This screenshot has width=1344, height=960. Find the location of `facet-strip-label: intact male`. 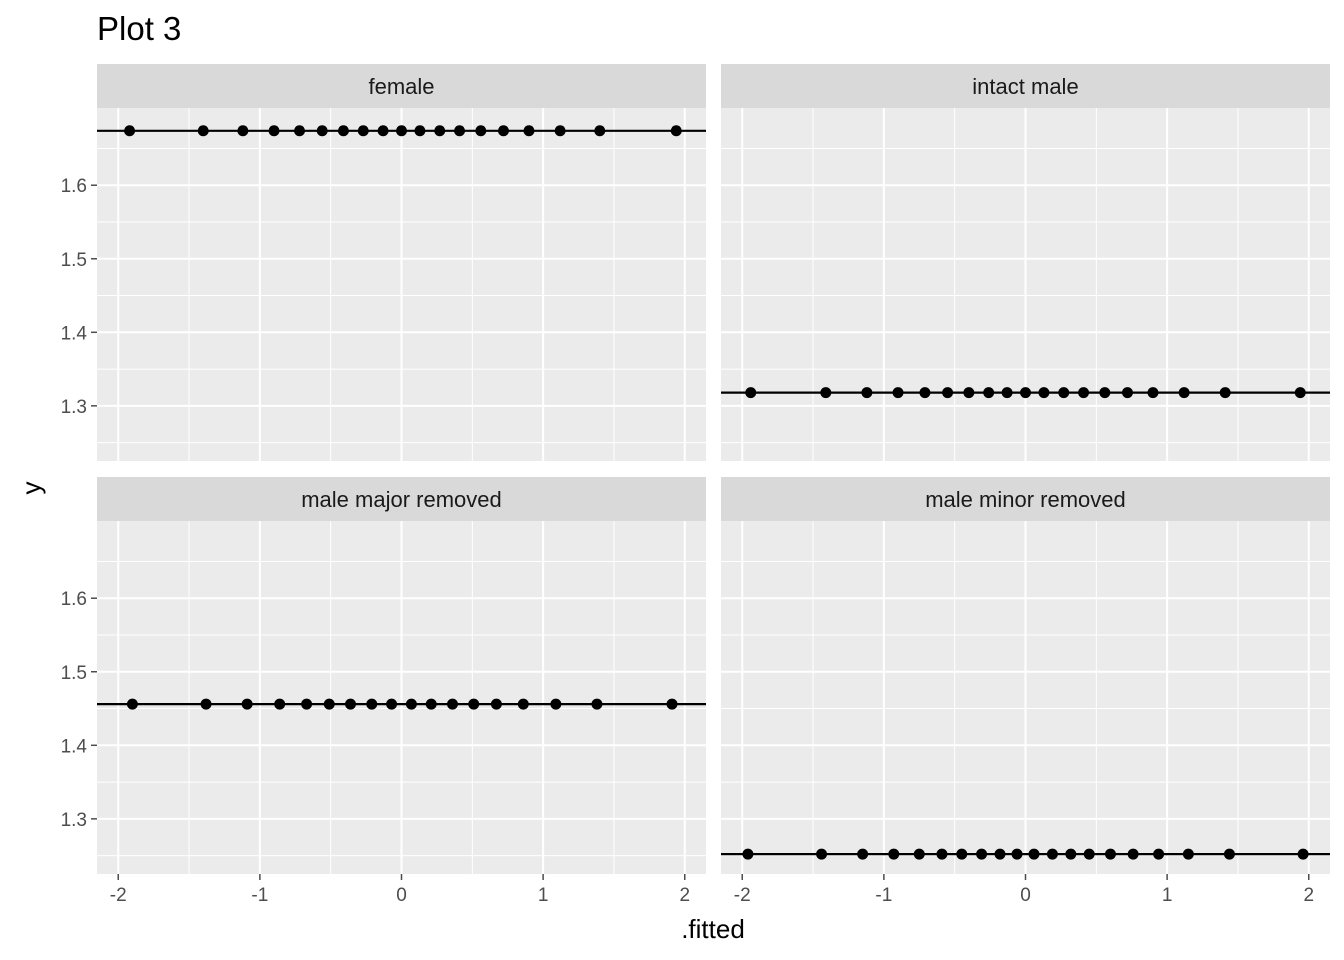

facet-strip-label: intact male is located at coordinates (1025, 86).